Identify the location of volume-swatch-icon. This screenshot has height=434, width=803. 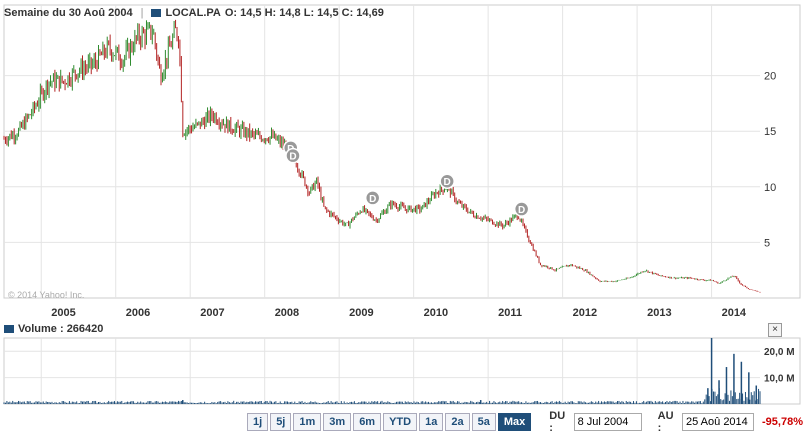
(9, 329).